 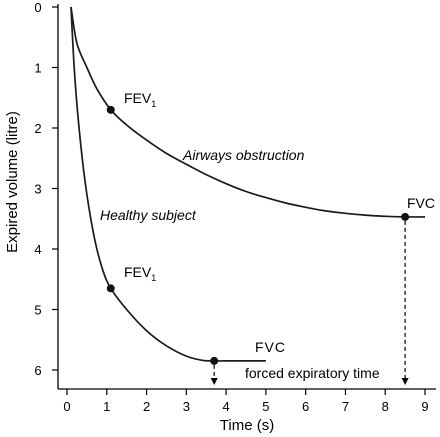 I want to click on y-tick-label: 6, so click(x=37, y=370).